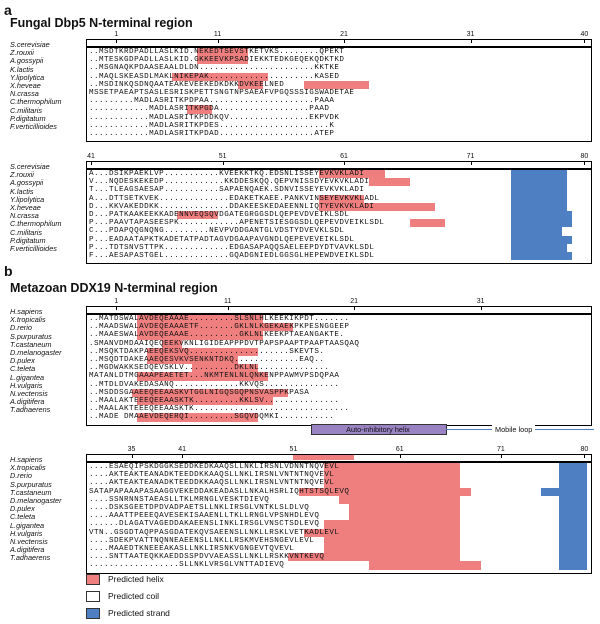 The width and height of the screenshot is (600, 624). What do you see at coordinates (29, 394) in the screenshot?
I see `species-label: N.vectensis` at bounding box center [29, 394].